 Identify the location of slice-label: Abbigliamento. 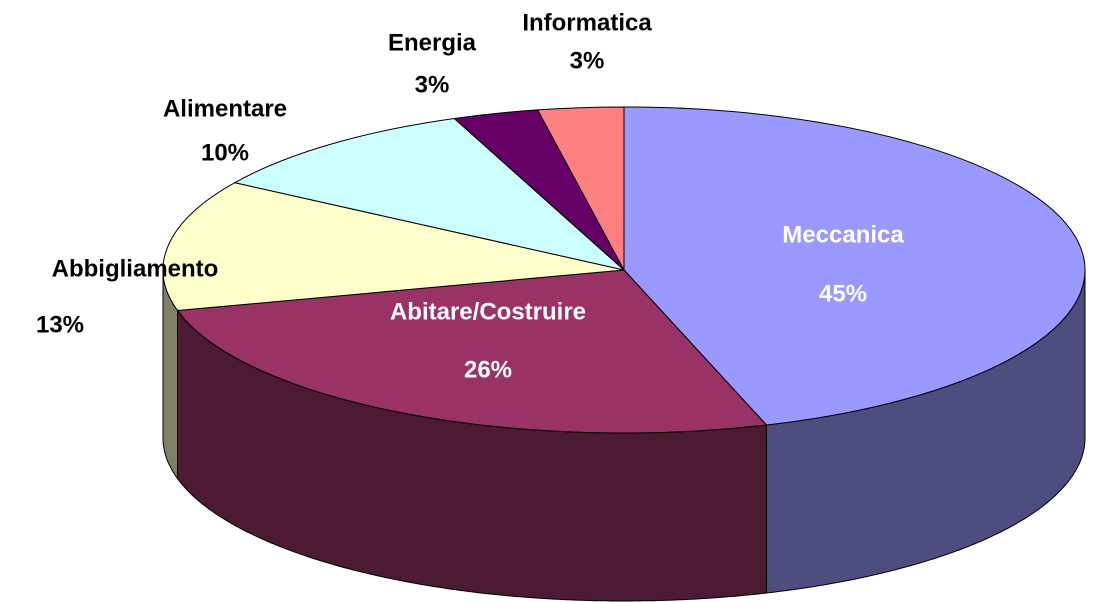
(135, 268).